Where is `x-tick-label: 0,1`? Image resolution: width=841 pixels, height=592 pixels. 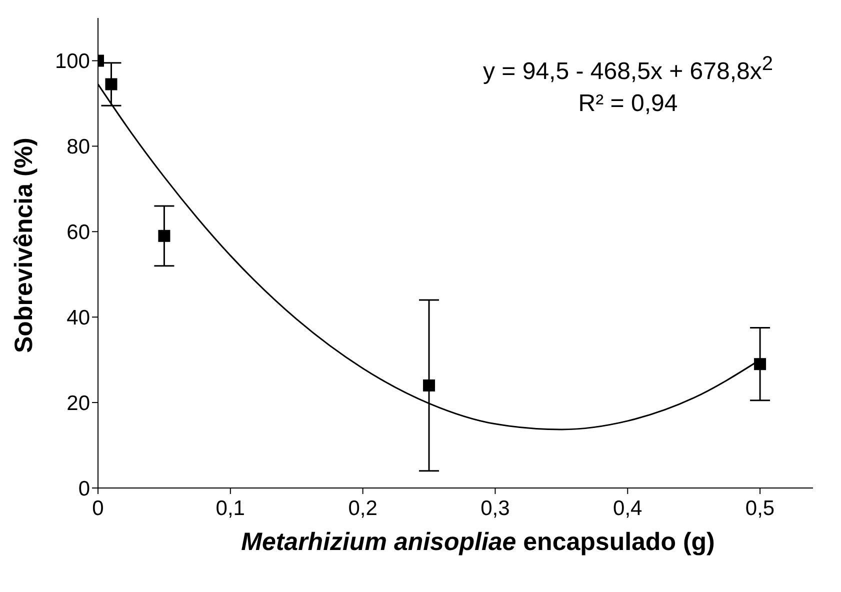
x-tick-label: 0,1 is located at coordinates (231, 508).